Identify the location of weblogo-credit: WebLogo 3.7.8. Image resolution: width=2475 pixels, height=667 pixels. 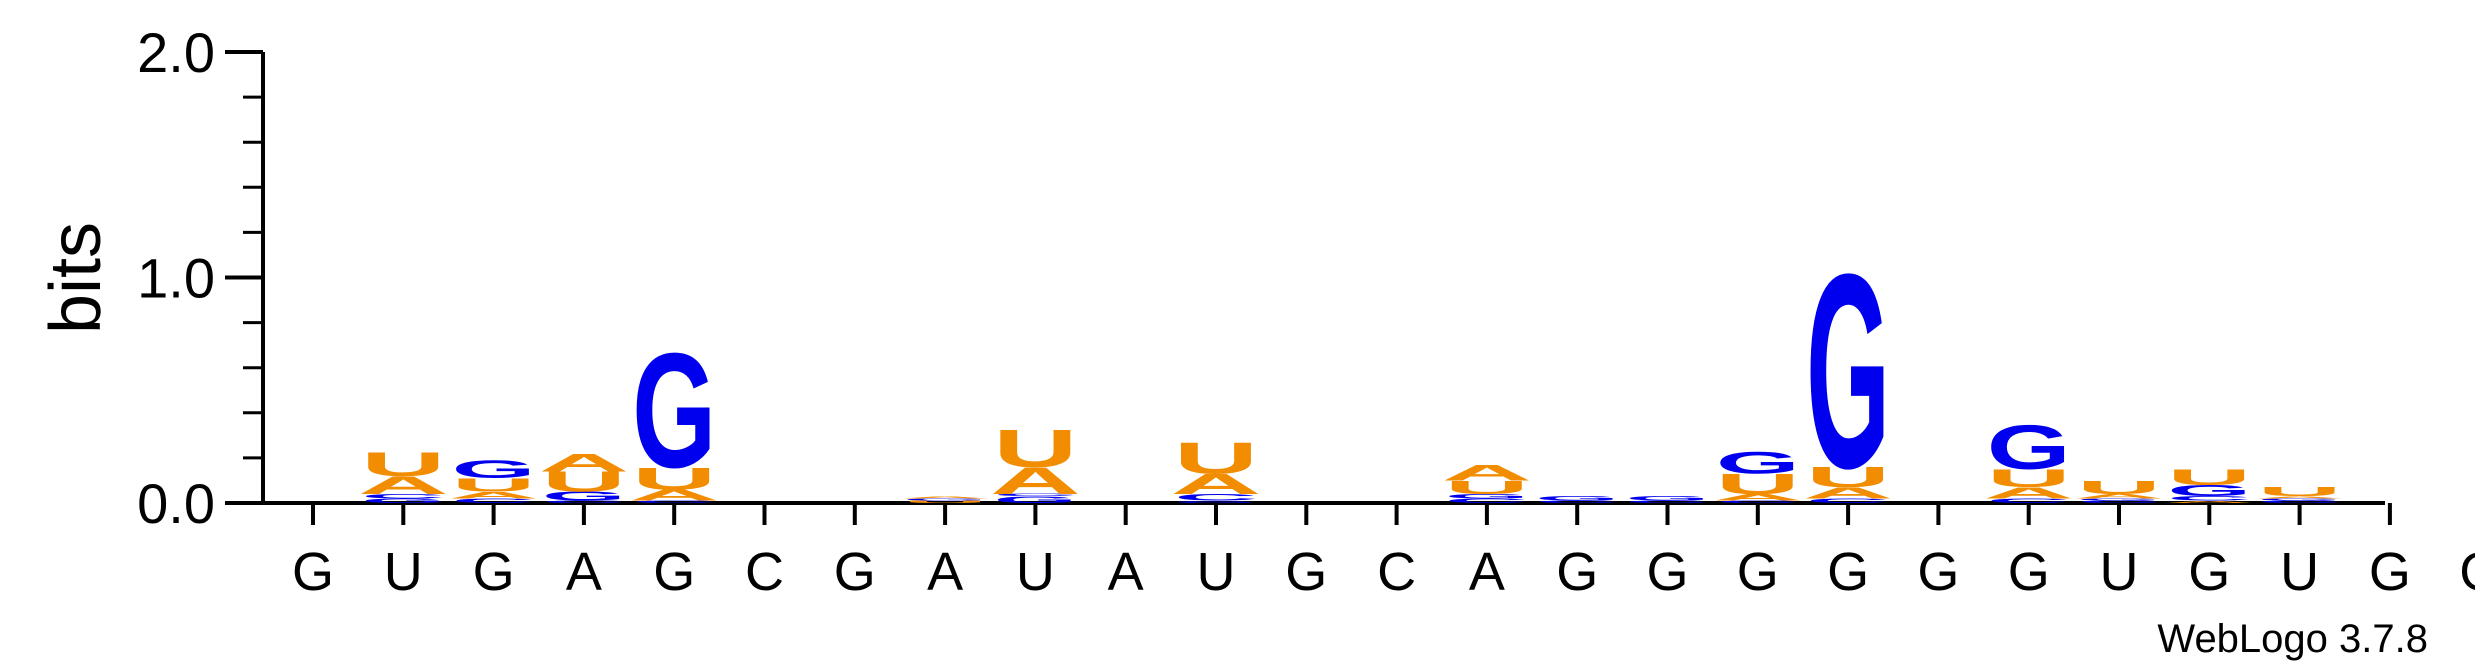
(2292, 639).